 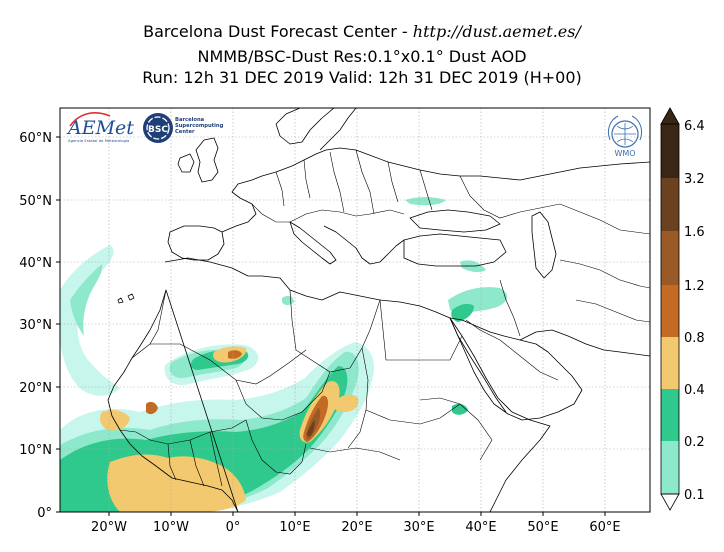 What do you see at coordinates (694, 232) in the screenshot?
I see `colorbar-label-1.6: 1.6` at bounding box center [694, 232].